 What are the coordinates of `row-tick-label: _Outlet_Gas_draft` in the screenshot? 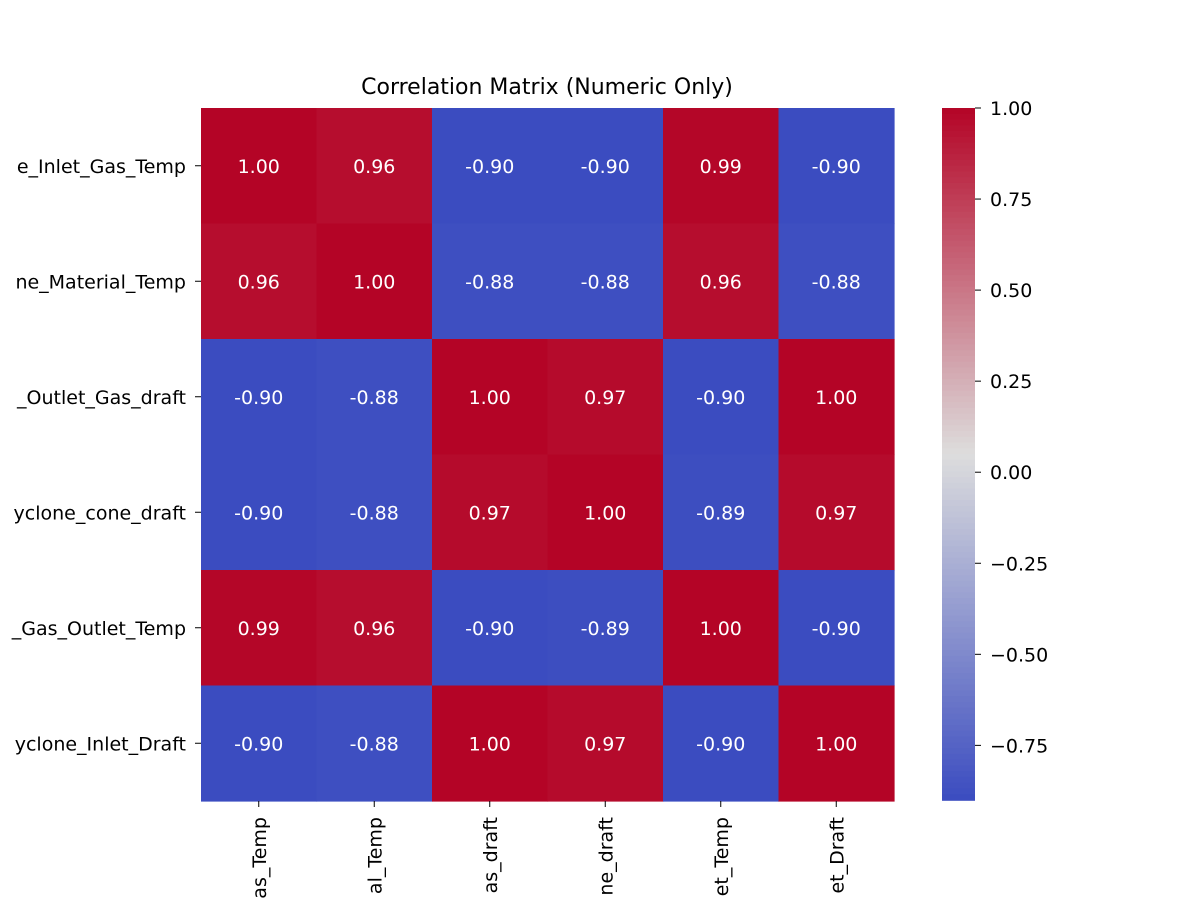 It's located at (101, 398).